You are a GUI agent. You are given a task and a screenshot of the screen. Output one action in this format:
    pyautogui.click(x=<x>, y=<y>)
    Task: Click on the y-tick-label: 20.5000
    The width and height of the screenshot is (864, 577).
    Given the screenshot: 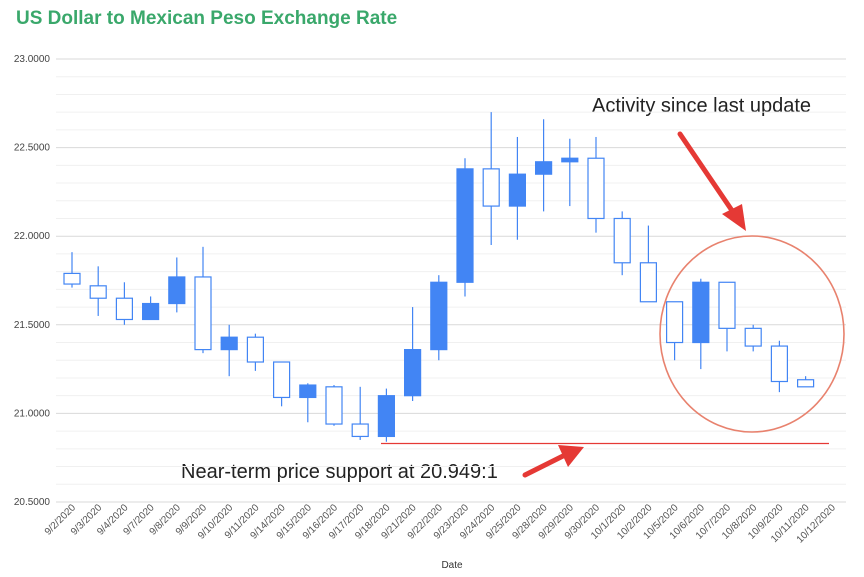 What is the action you would take?
    pyautogui.click(x=32, y=502)
    